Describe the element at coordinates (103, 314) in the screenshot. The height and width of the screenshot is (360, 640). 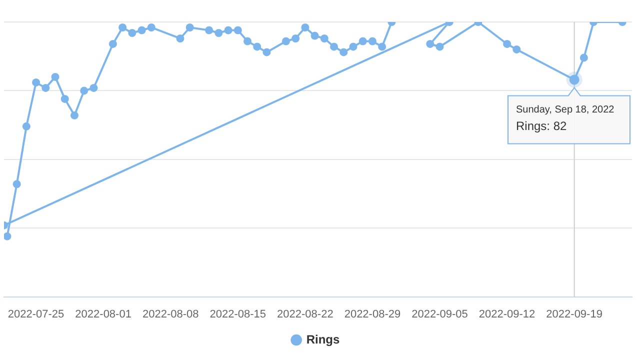
I see `x-tick-label: 2022-08-01` at that location.